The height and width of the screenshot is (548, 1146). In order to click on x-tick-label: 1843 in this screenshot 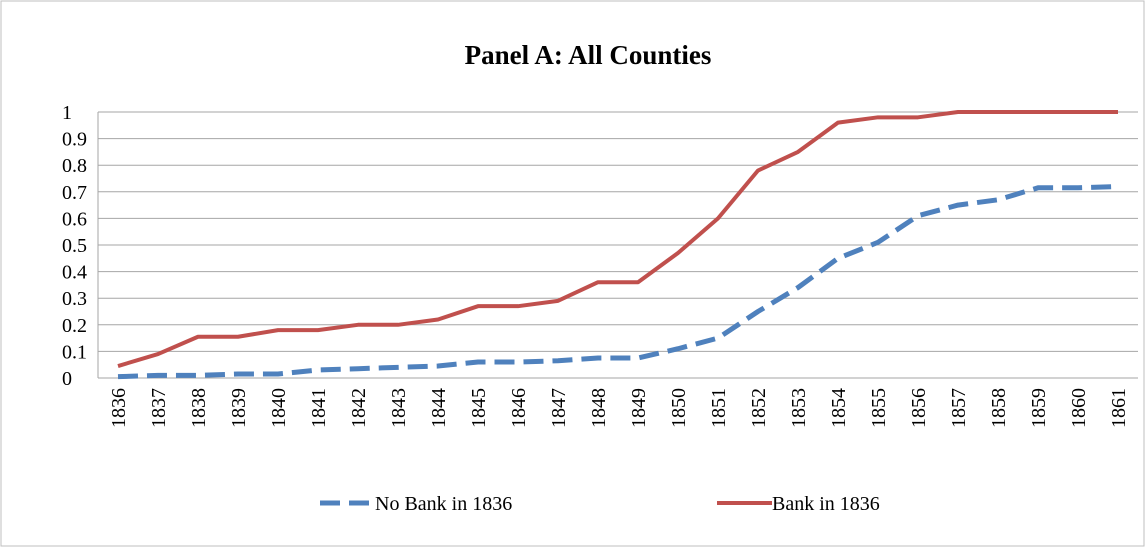, I will do `click(399, 408)`.